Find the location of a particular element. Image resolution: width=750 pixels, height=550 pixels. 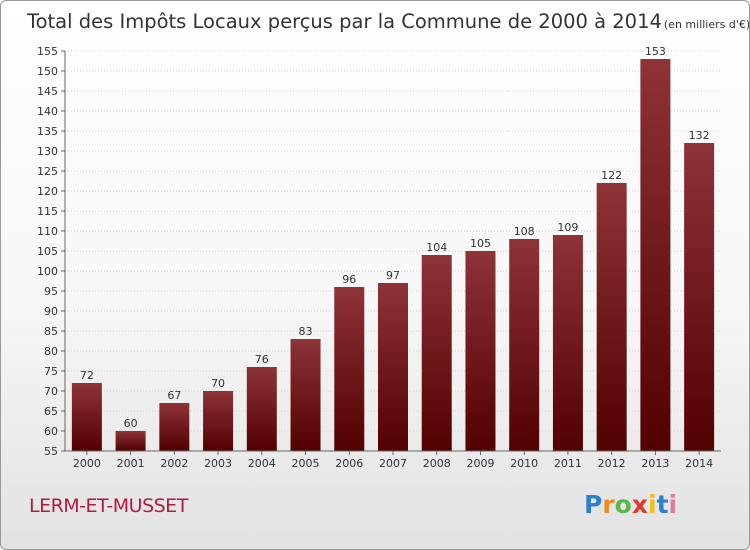

y-tick-label: 120 is located at coordinates (47, 191).